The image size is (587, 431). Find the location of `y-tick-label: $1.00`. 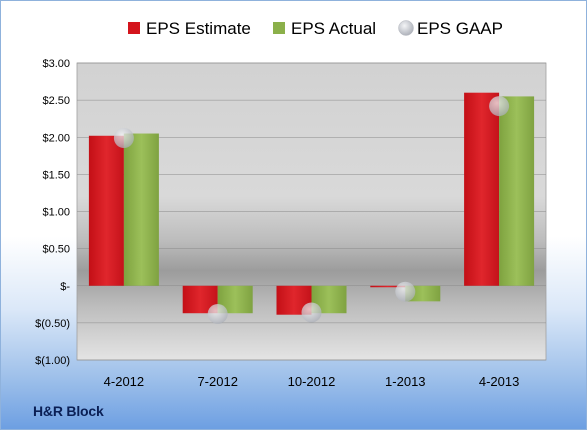

y-tick-label: $1.00 is located at coordinates (56, 213).